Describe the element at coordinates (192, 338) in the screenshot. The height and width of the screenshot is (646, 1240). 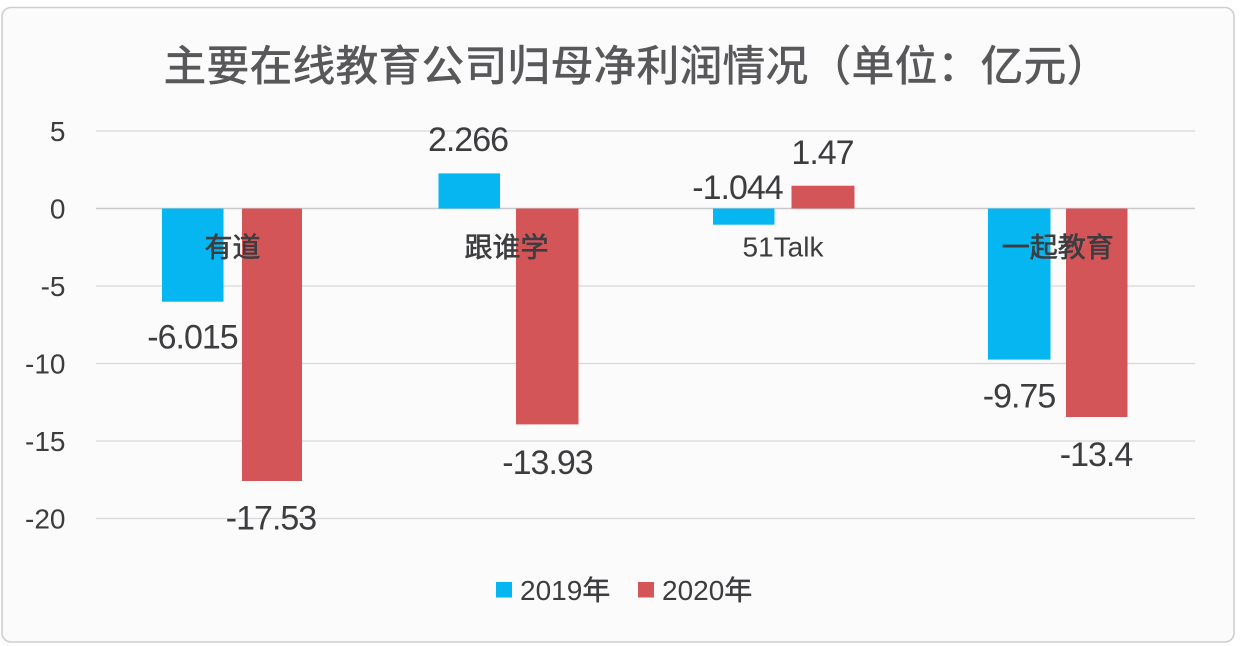
I see `svg-text: -6.015` at that location.